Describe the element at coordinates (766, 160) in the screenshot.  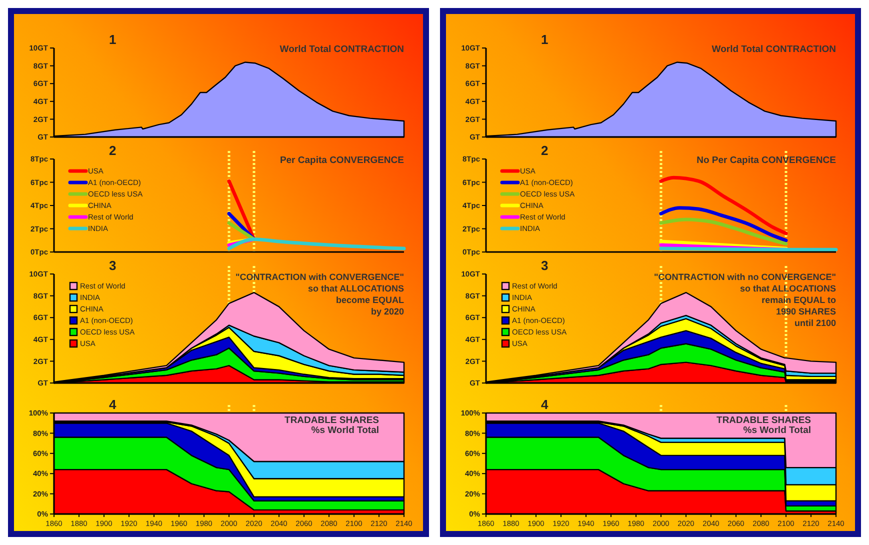
I see `chart-subtitle: No Per Capita CONVERGENCE` at that location.